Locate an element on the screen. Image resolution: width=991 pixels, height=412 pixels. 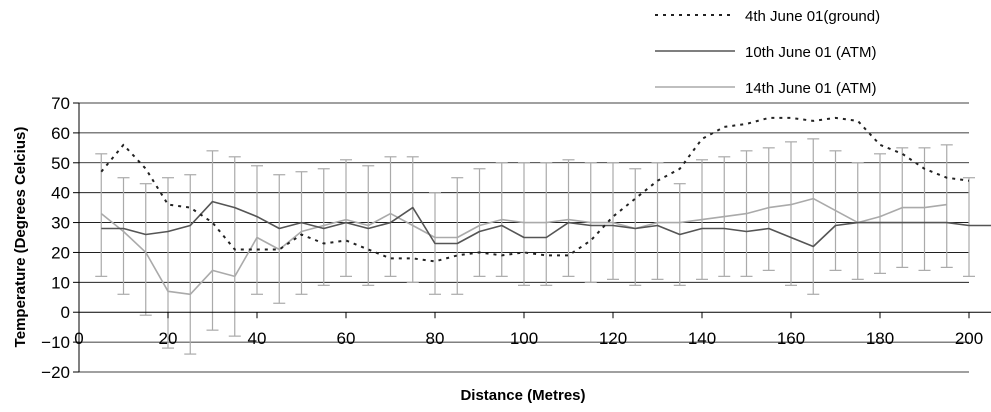
y-tick-label: 10 is located at coordinates (60, 282).